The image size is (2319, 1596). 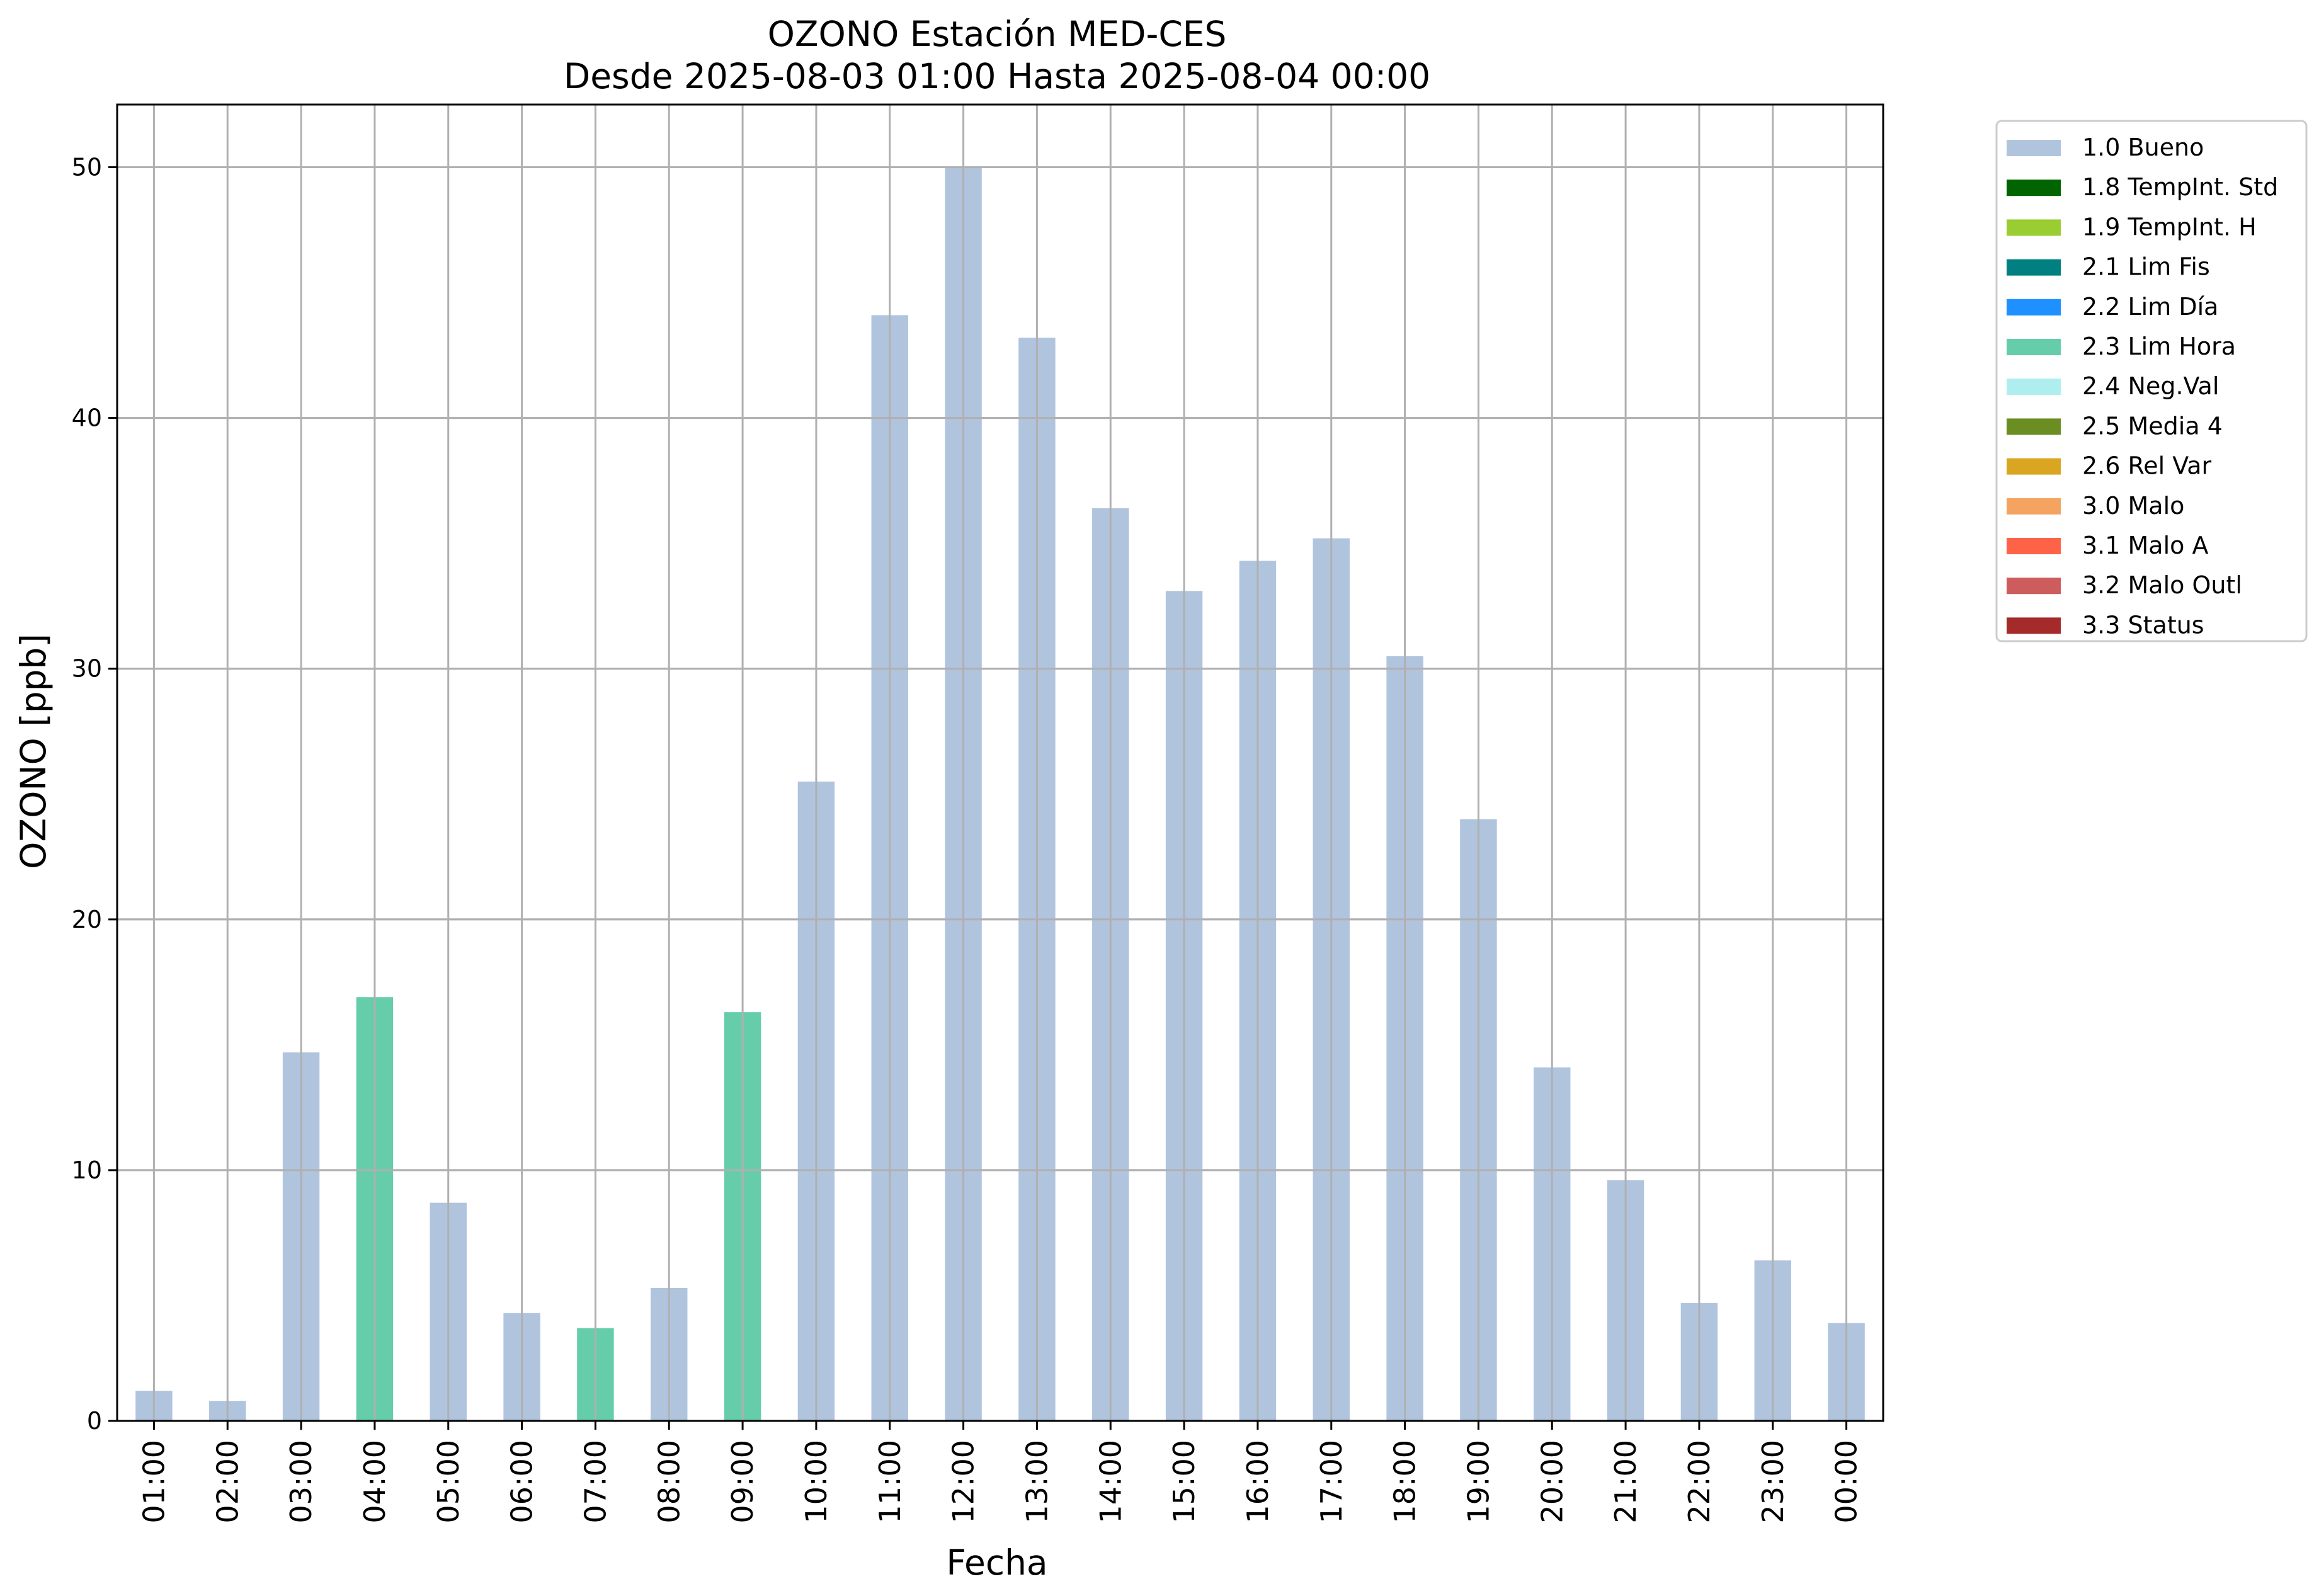 I want to click on y-tick-label: 50, so click(x=87, y=167).